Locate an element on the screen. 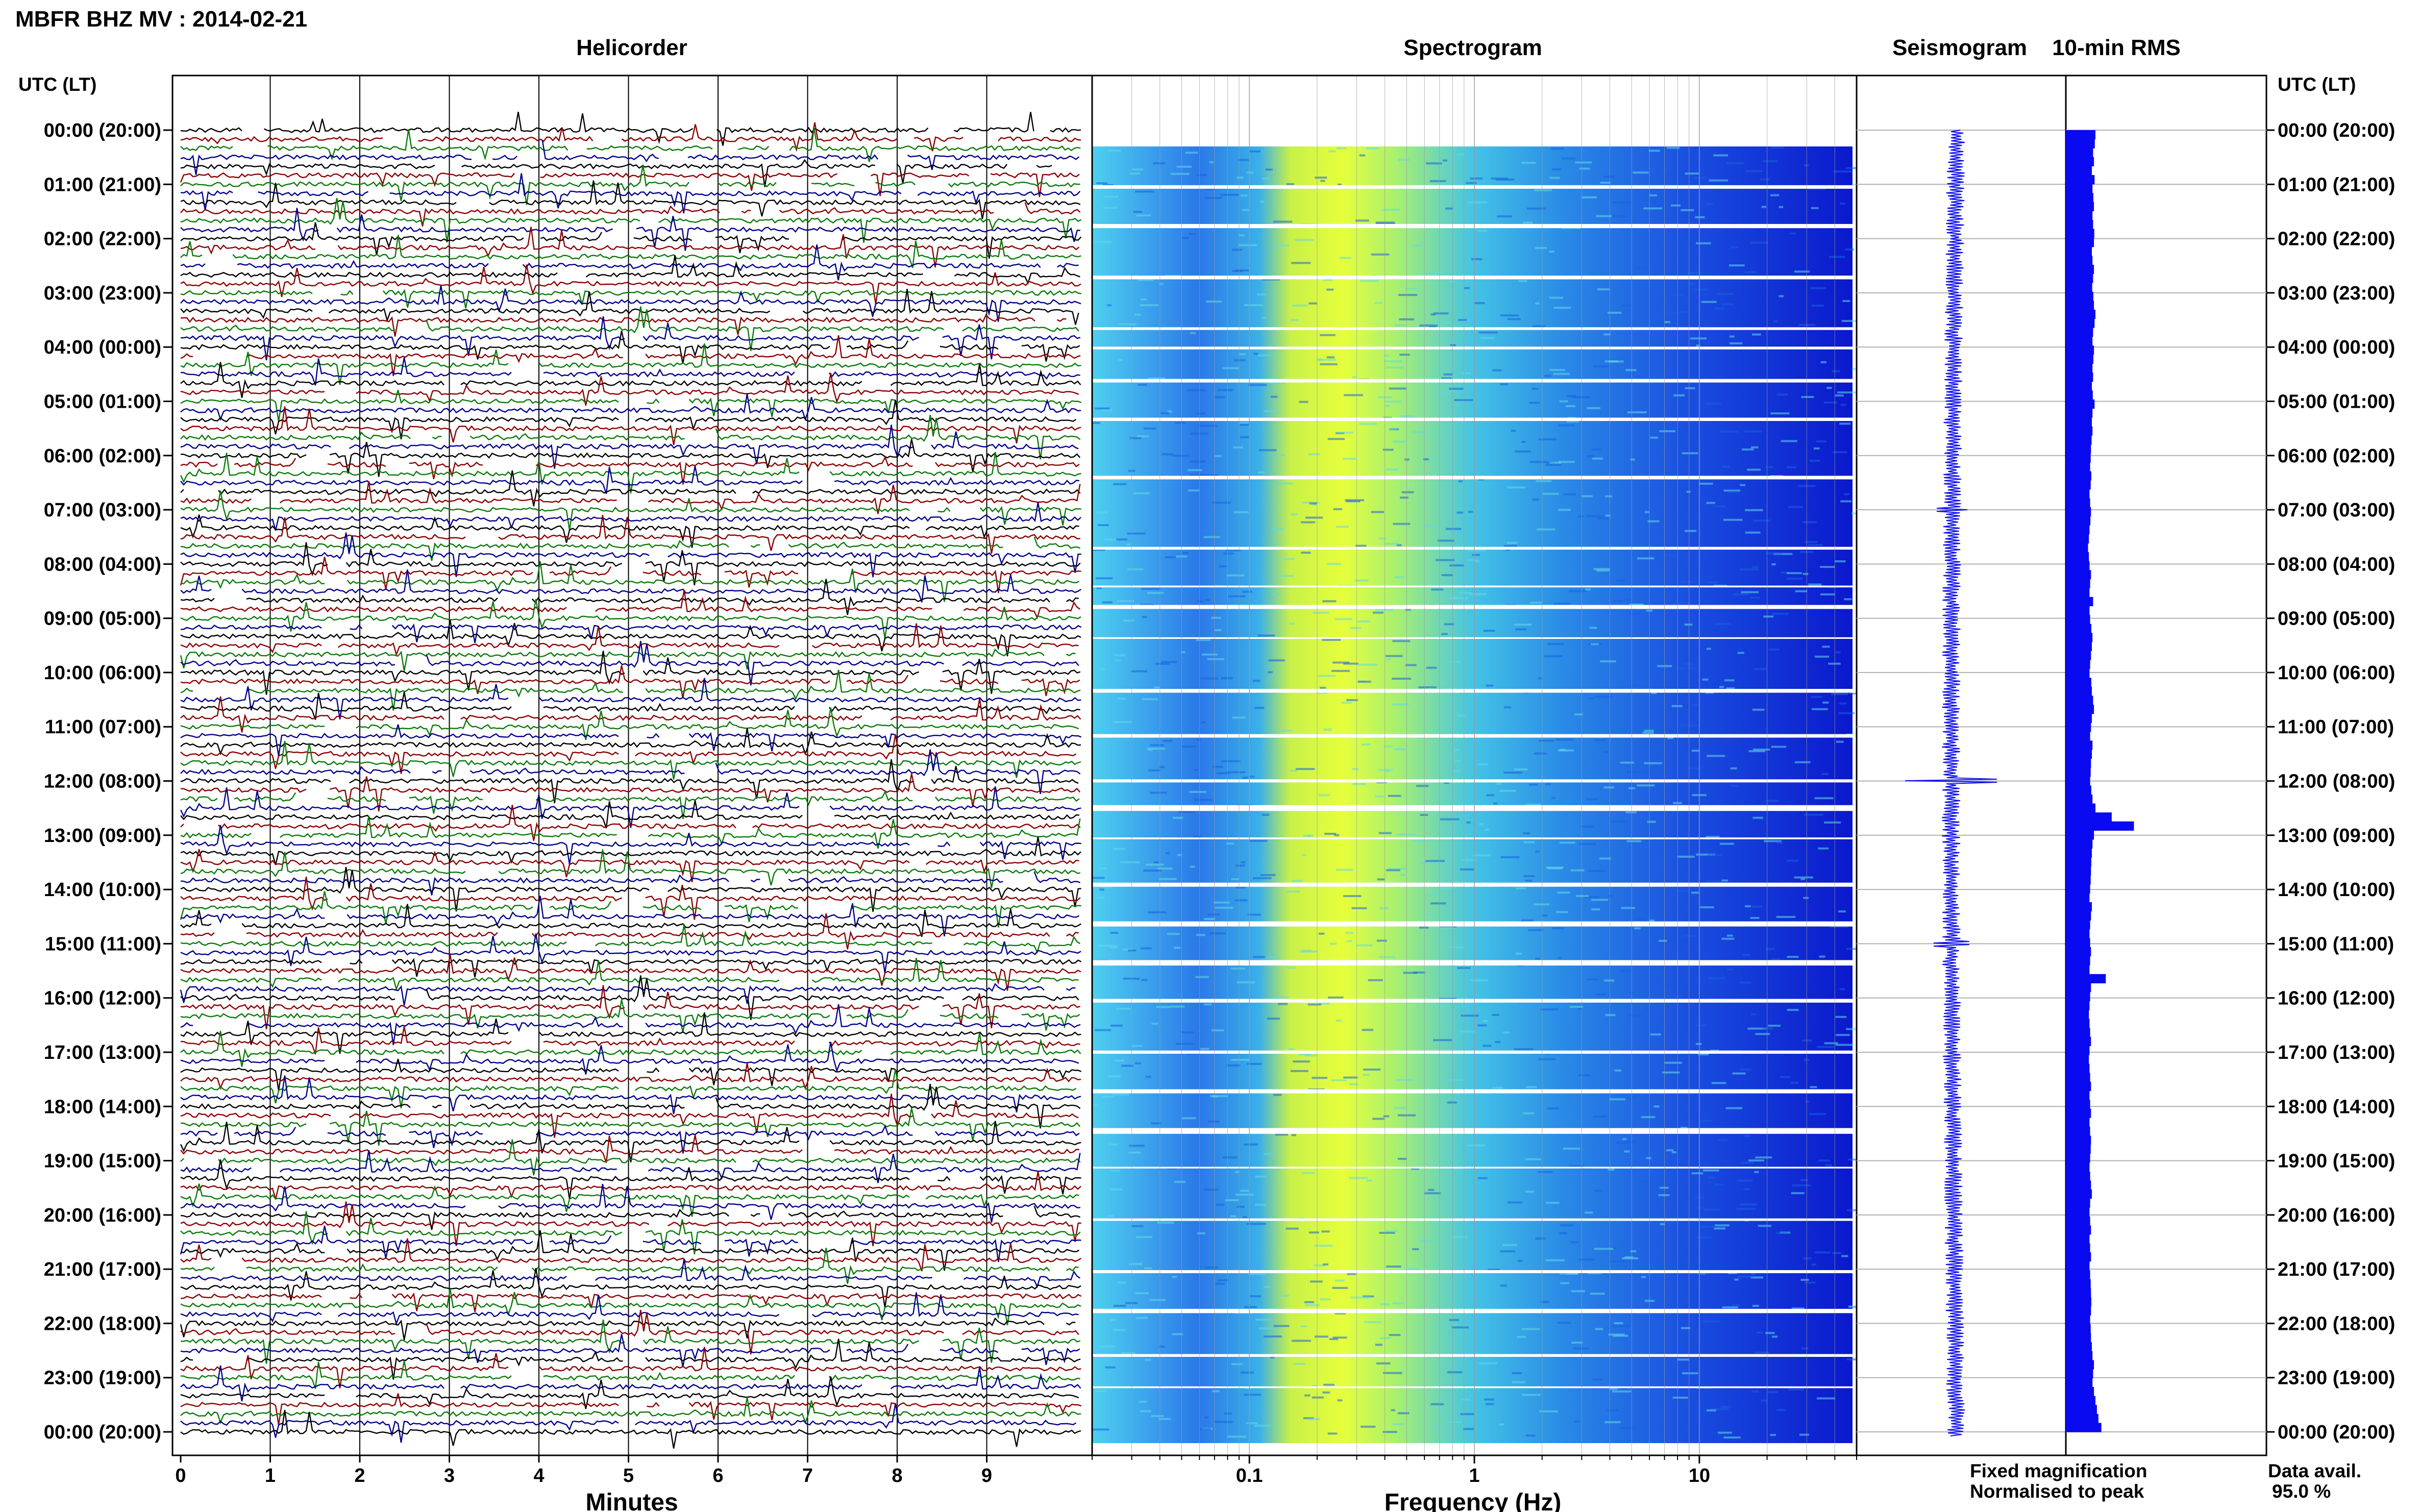 The height and width of the screenshot is (1512, 2419). seismogram-title: Seismogram is located at coordinates (1959, 47).